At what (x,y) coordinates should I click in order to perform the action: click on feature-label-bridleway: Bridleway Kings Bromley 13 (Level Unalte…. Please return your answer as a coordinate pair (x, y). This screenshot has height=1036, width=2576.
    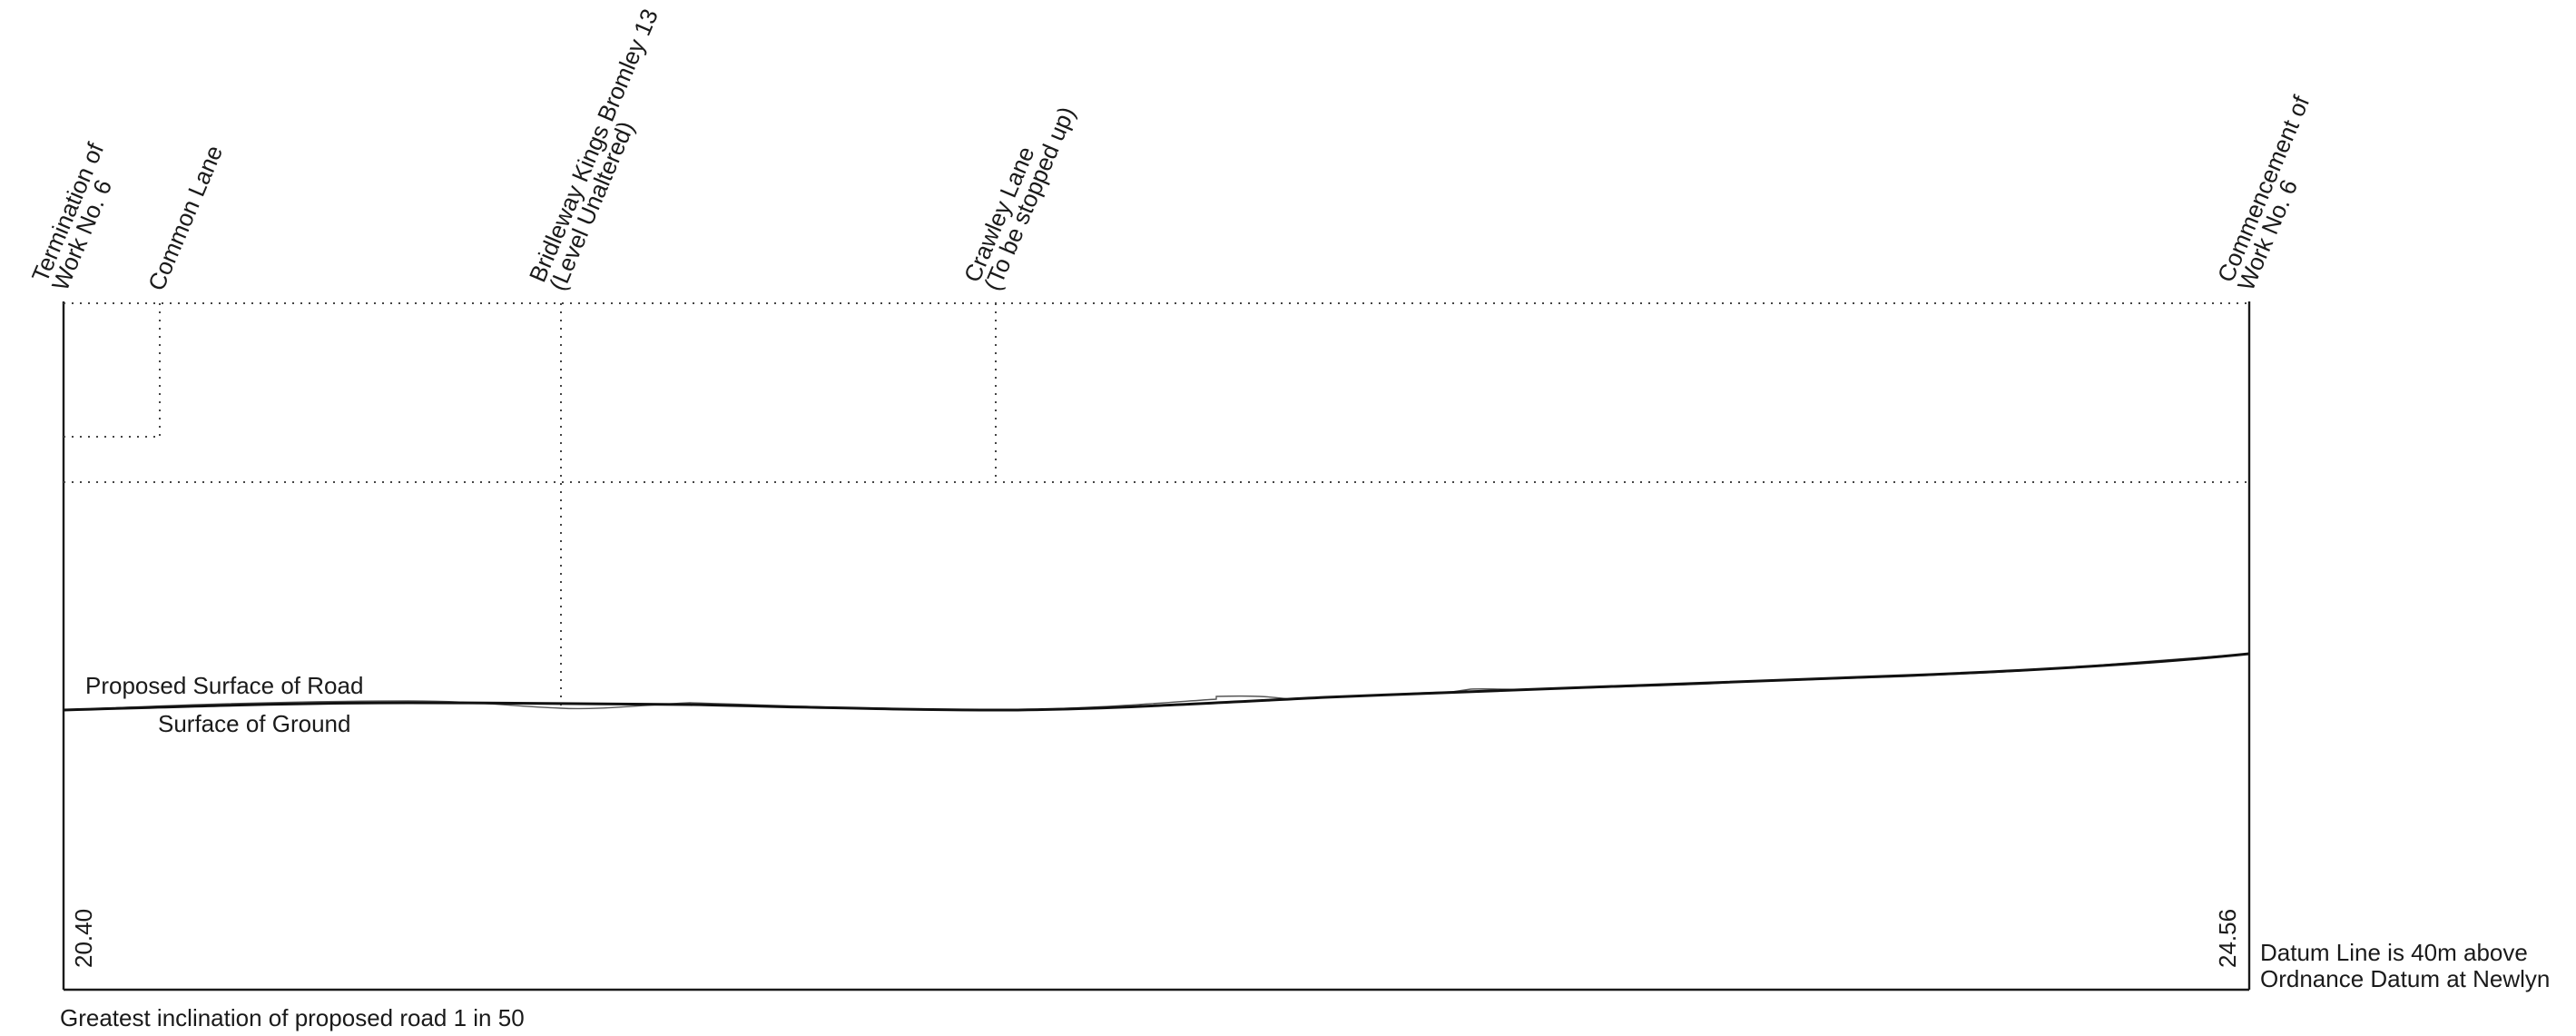
    Looking at the image, I should click on (605, 147).